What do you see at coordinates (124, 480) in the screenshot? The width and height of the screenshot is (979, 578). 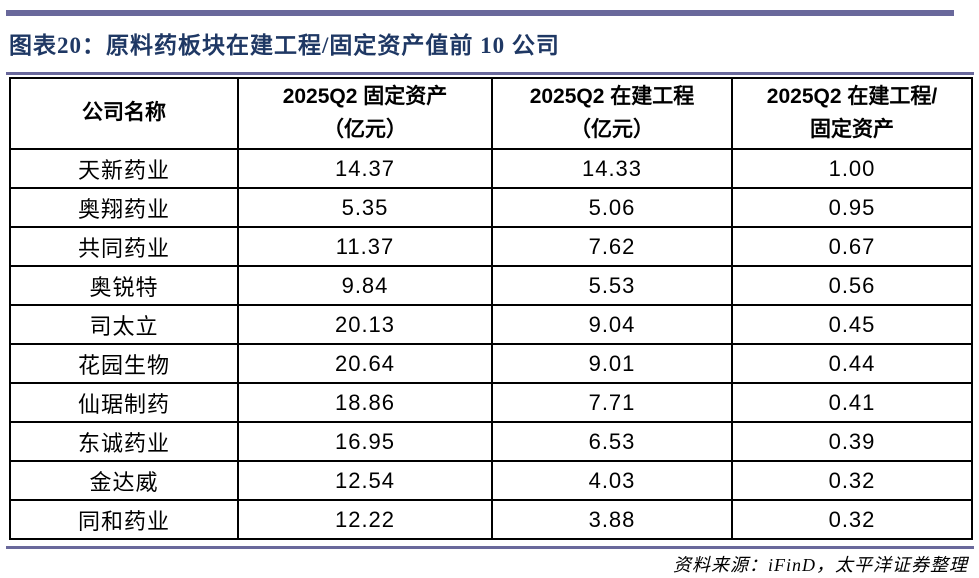 I see `company-name-cell: 金达威` at bounding box center [124, 480].